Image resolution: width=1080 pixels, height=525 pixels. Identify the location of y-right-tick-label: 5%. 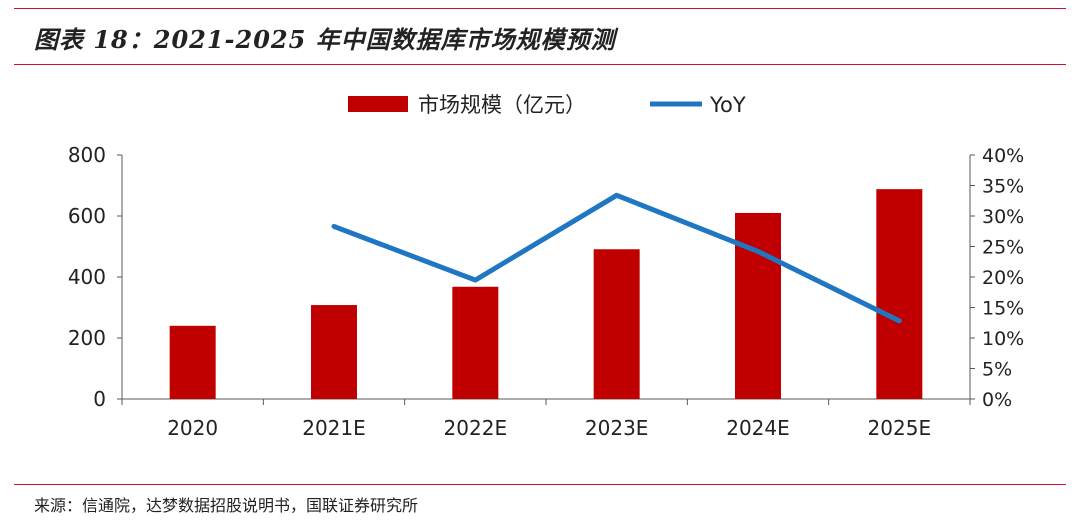
(997, 370).